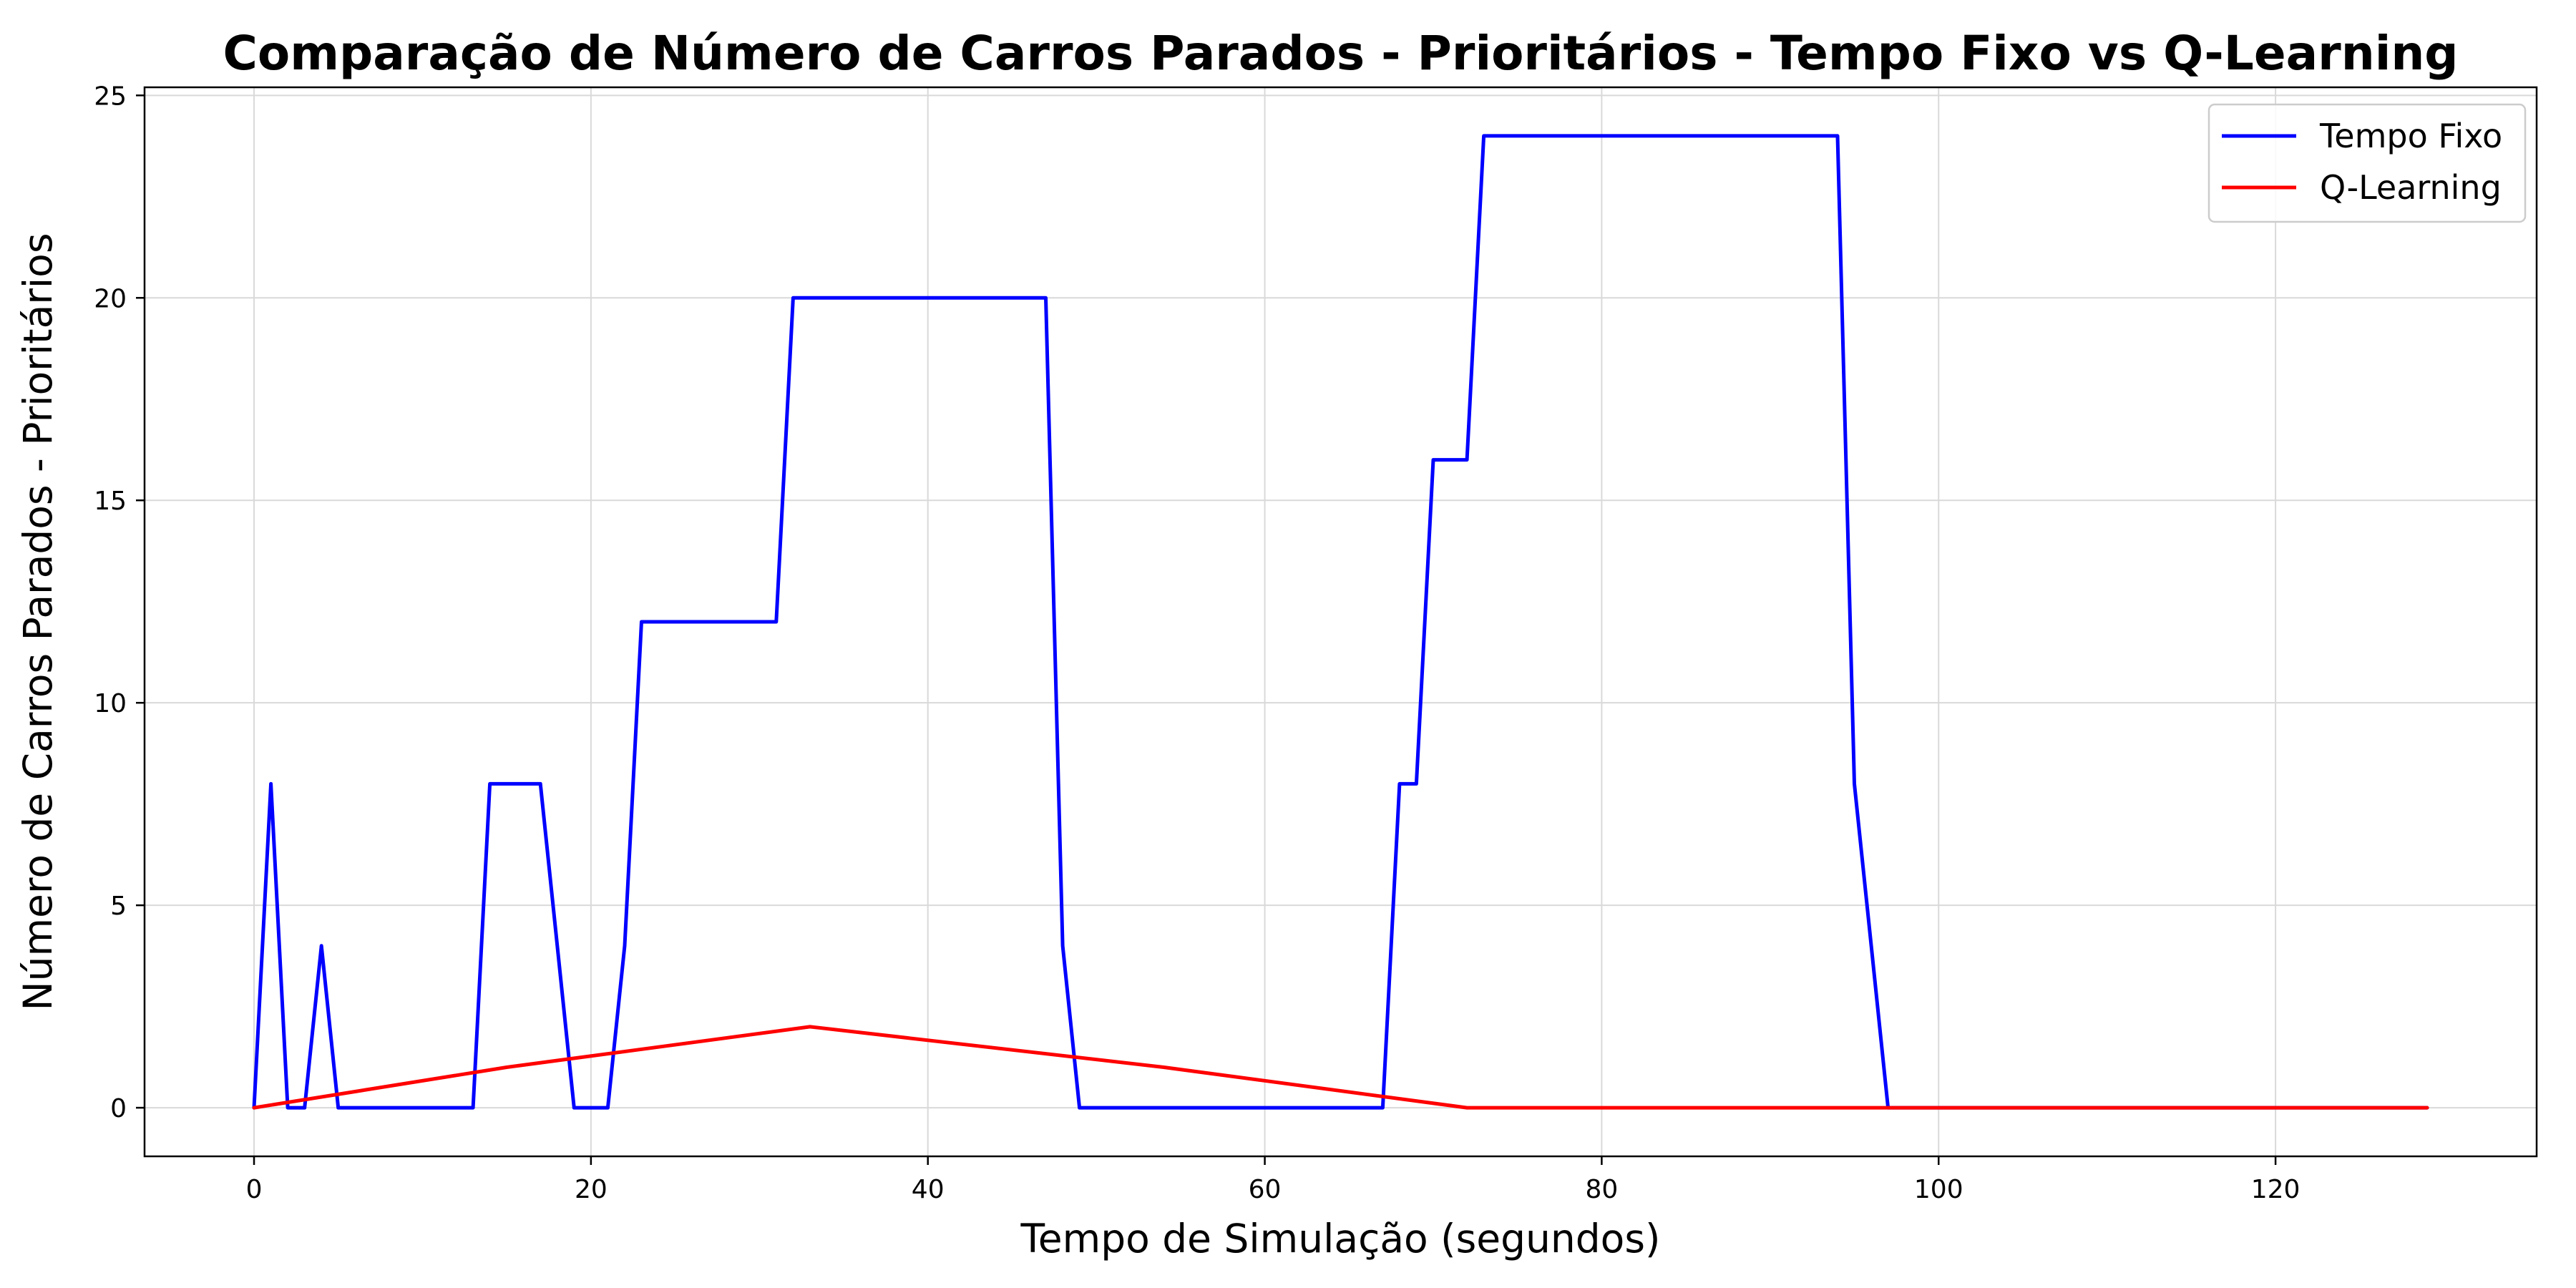 The height and width of the screenshot is (1288, 2576). I want to click on x-tick-label: 60, so click(1265, 1189).